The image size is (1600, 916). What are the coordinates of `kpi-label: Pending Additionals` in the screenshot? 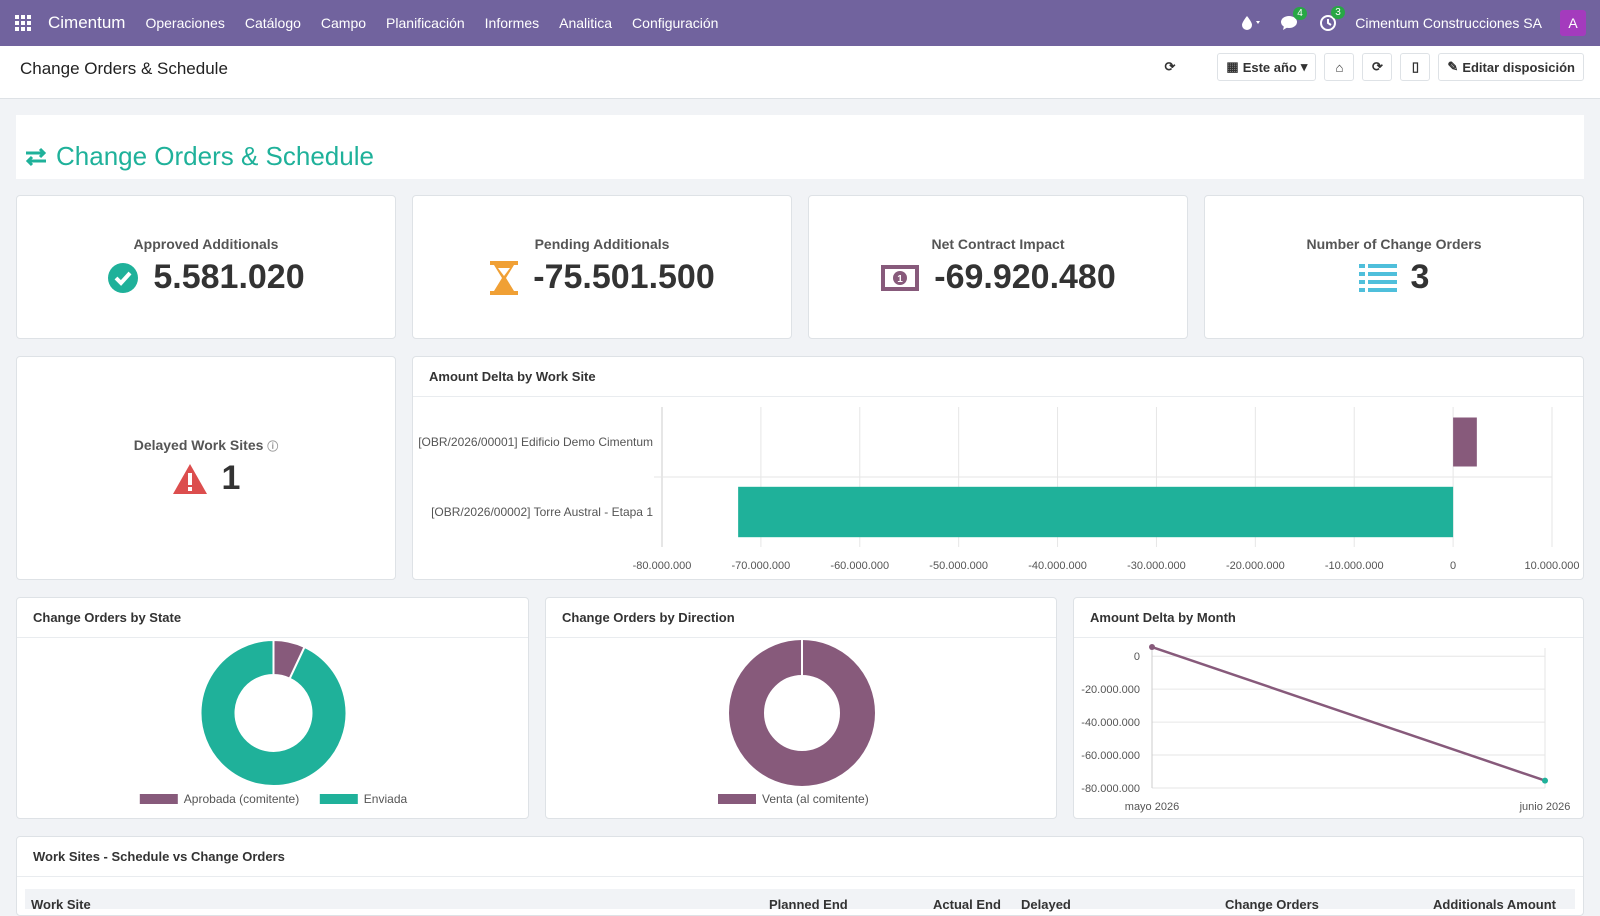 It's located at (602, 244).